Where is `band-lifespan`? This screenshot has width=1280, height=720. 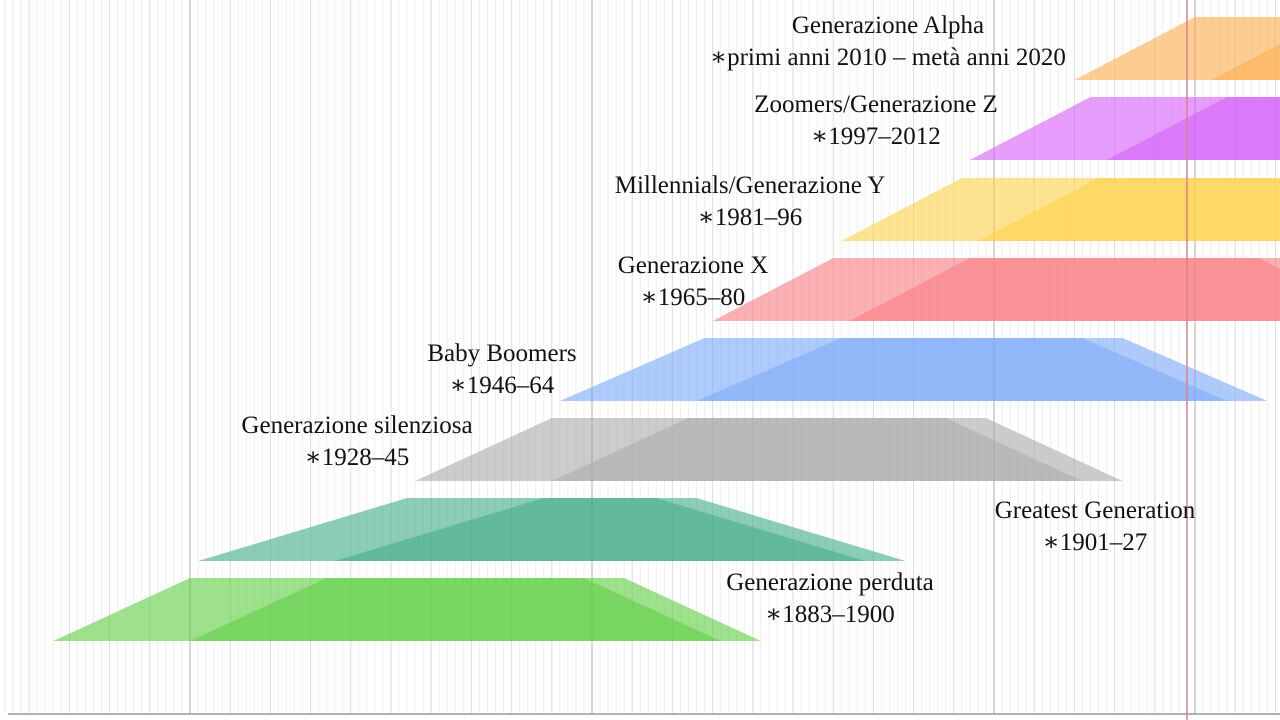 band-lifespan is located at coordinates (1177, 48).